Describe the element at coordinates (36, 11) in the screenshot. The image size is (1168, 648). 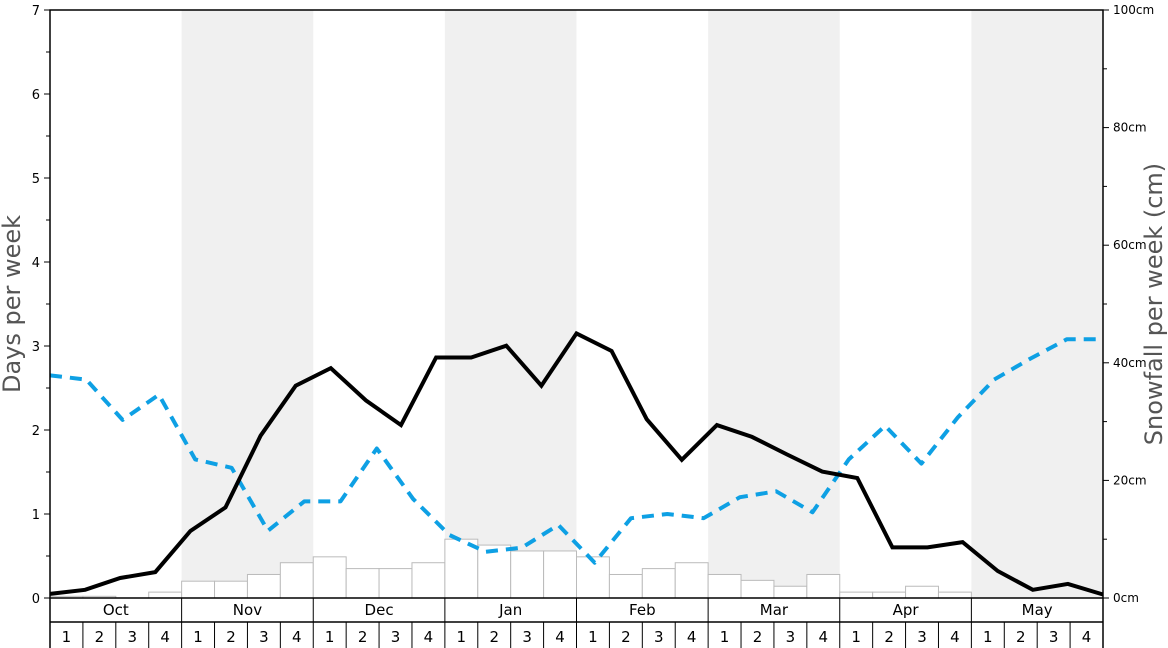
I see `left-tick-label: 7` at that location.